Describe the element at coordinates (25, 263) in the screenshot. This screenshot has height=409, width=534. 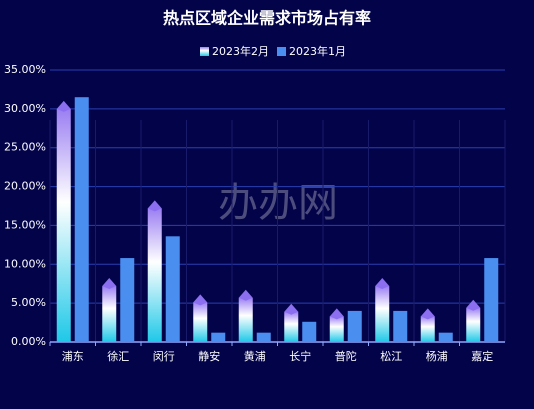
I see `y-tick-label: 10.00%` at that location.